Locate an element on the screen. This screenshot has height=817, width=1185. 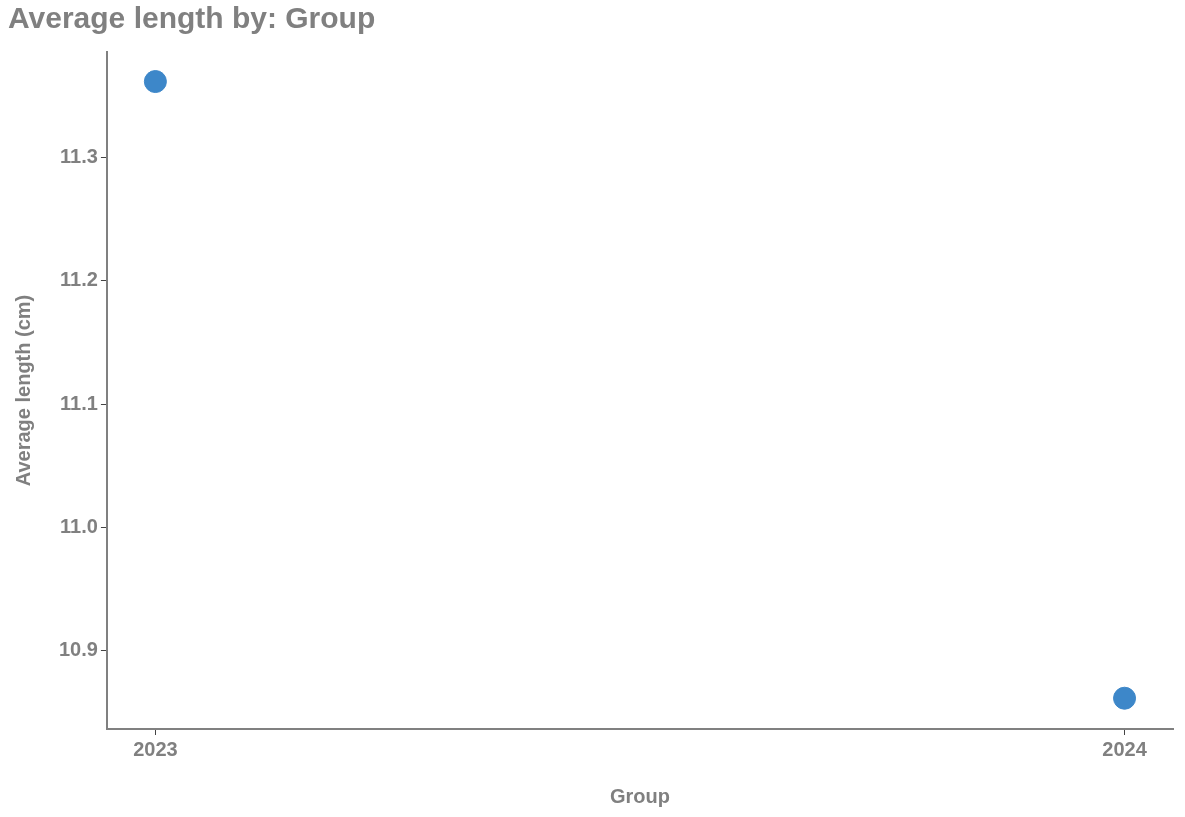
y-tick-label: 11.1 is located at coordinates (79, 402).